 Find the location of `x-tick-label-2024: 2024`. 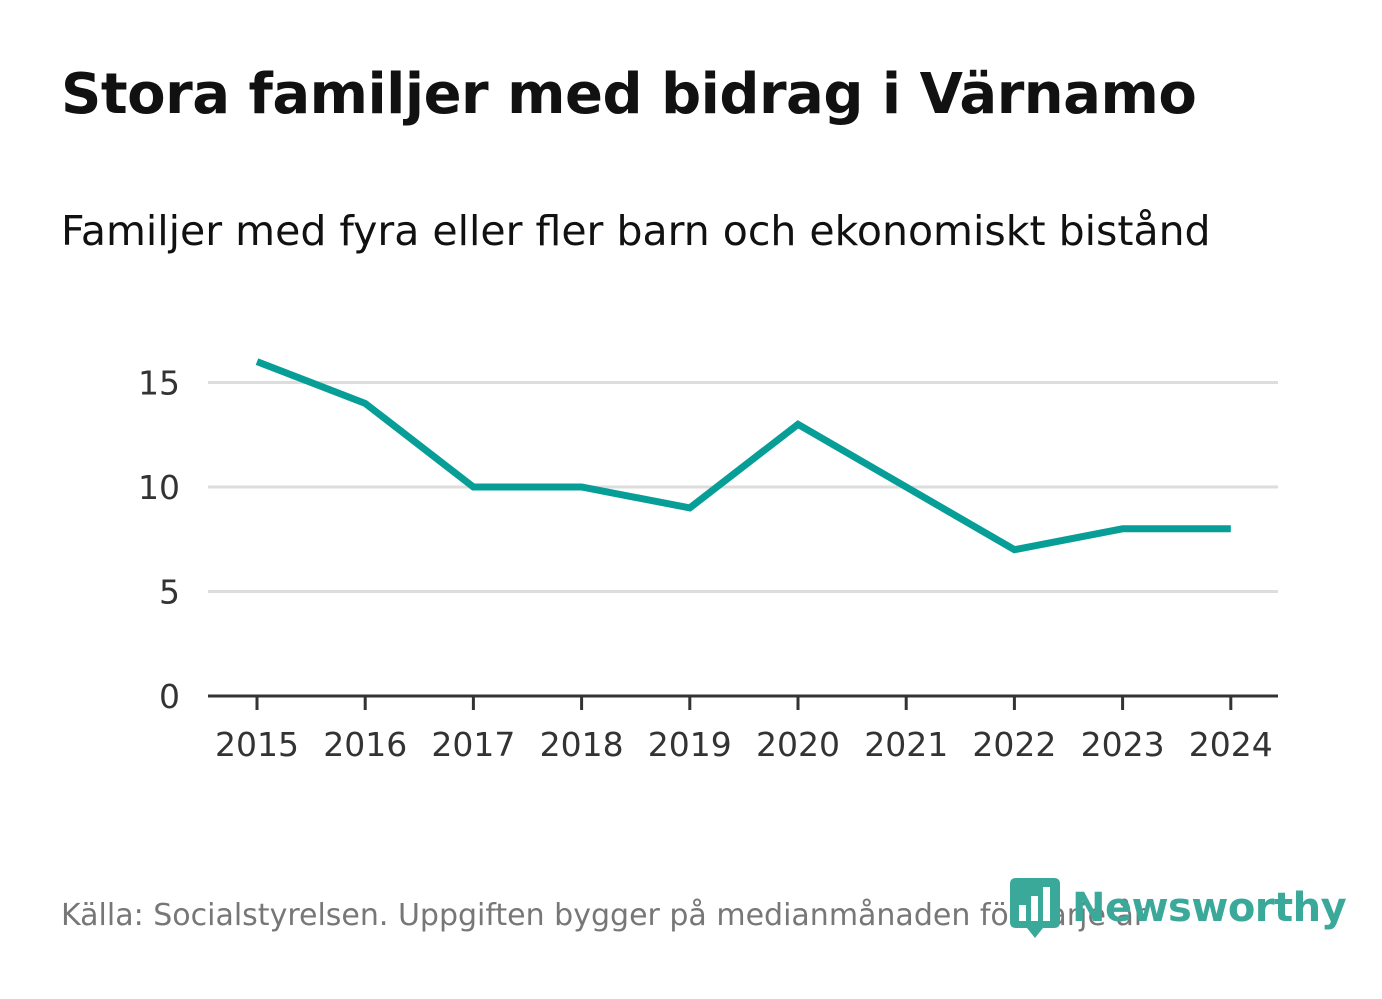

x-tick-label-2024: 2024 is located at coordinates (1231, 744).